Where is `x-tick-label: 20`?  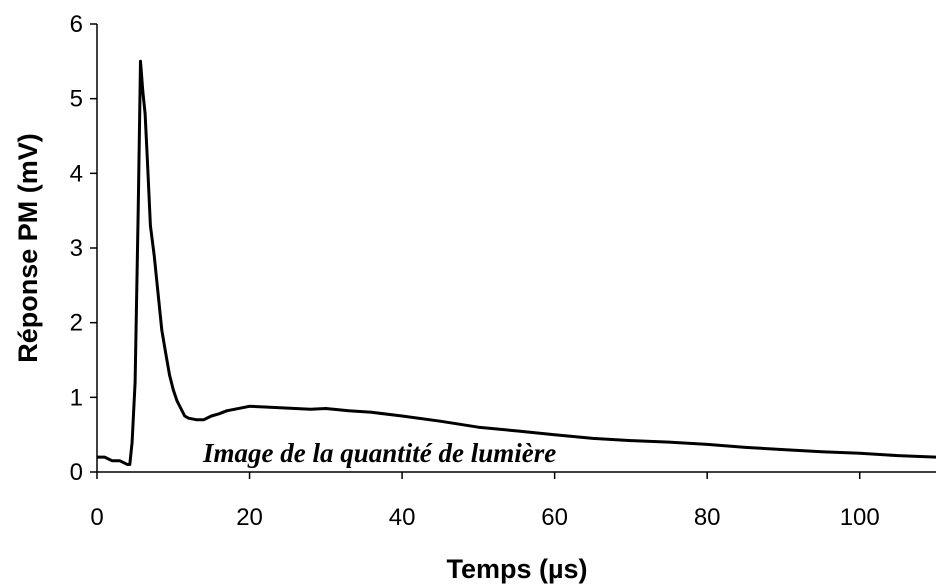 x-tick-label: 20 is located at coordinates (249, 517).